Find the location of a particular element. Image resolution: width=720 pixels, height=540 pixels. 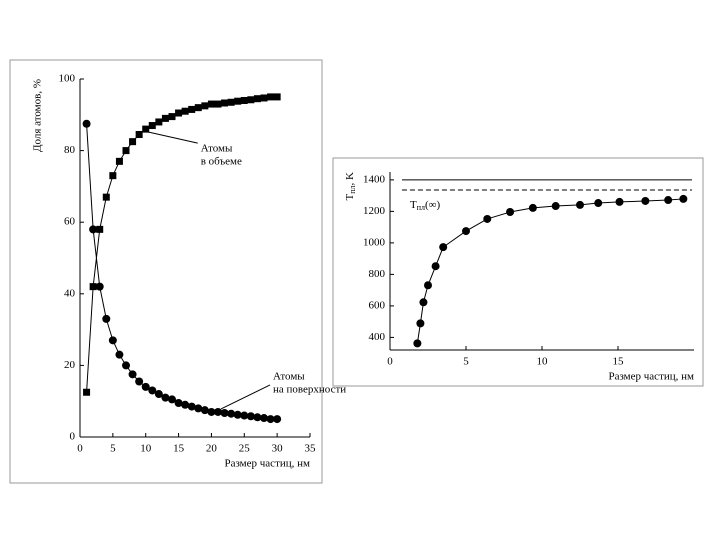

series-label: в объеме is located at coordinates (221, 162).